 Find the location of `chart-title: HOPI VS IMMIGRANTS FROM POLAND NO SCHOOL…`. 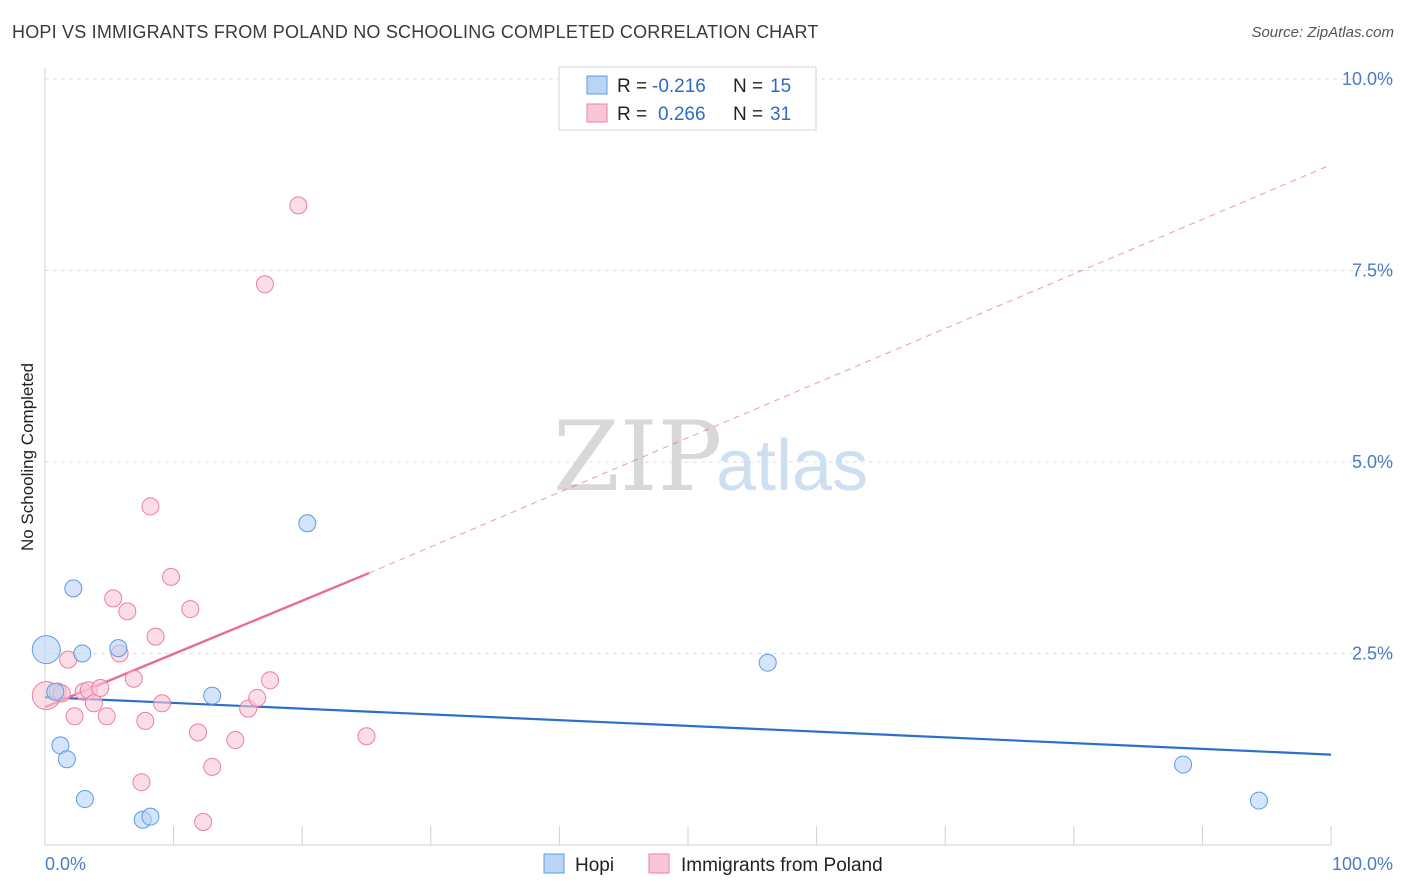

chart-title: HOPI VS IMMIGRANTS FROM POLAND NO SCHOOL… is located at coordinates (415, 32).